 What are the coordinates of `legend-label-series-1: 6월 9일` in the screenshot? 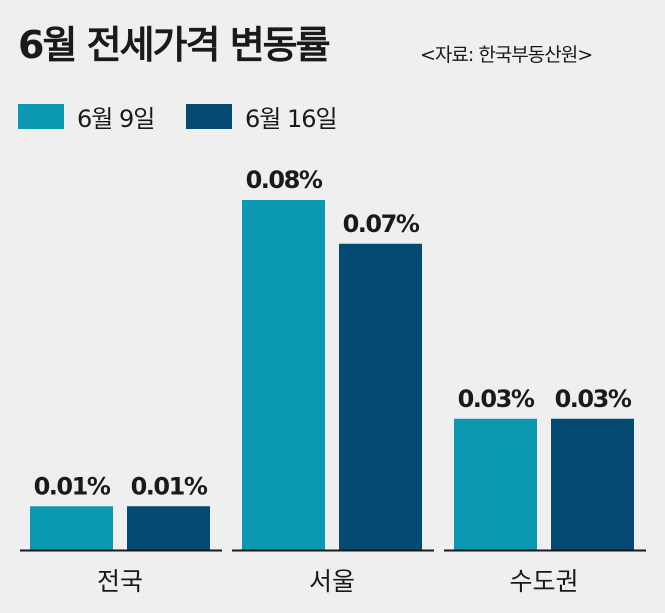 It's located at (116, 118).